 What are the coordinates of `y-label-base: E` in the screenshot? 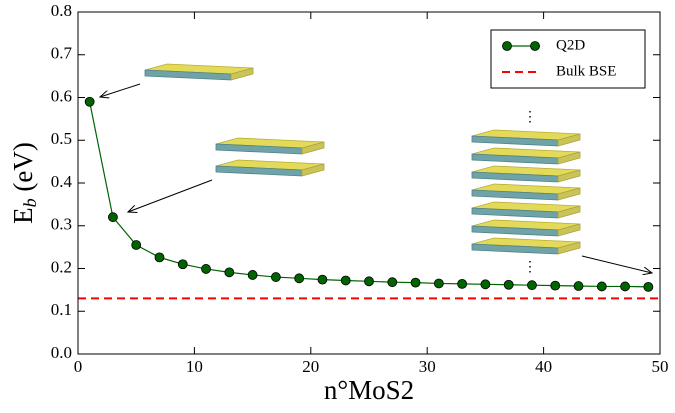 It's located at (23, 215).